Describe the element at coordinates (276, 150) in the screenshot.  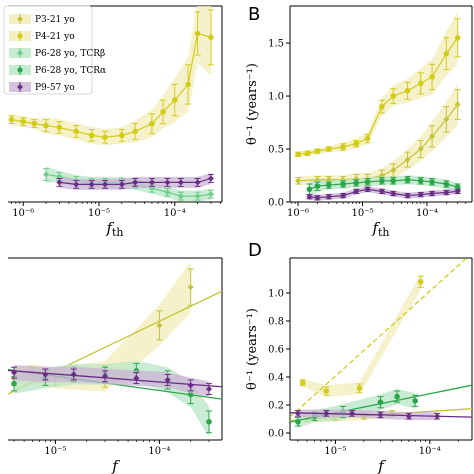
I see `y-tick-label-b: 0.5` at that location.